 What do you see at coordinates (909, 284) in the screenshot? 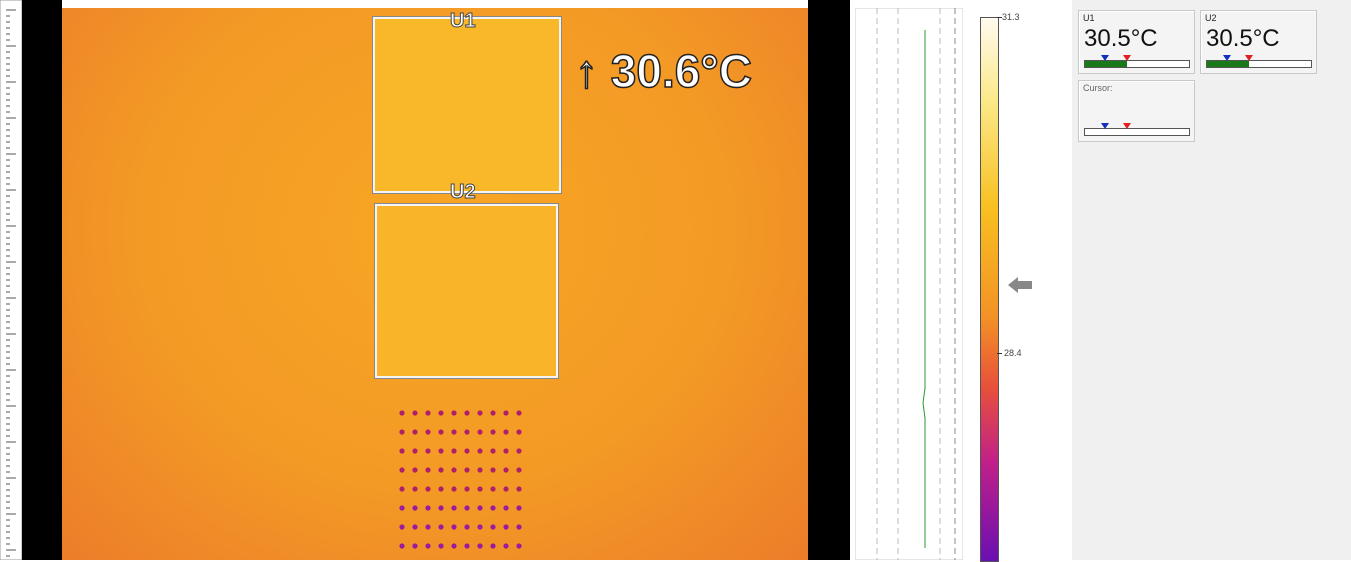
I see `profile-panel` at bounding box center [909, 284].